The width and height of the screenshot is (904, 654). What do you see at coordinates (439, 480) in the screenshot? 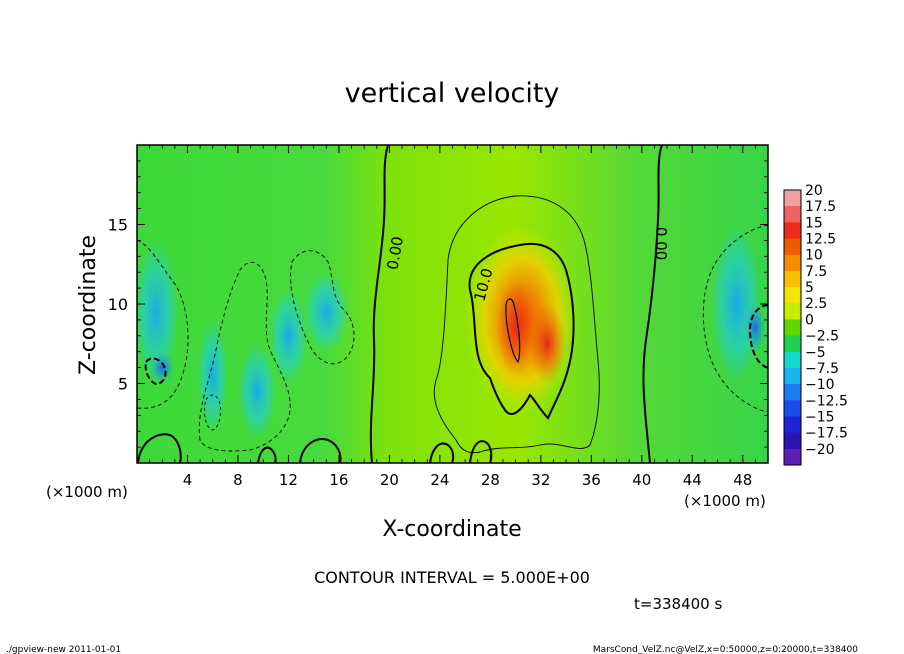
I see `x-tick-label: 24` at bounding box center [439, 480].